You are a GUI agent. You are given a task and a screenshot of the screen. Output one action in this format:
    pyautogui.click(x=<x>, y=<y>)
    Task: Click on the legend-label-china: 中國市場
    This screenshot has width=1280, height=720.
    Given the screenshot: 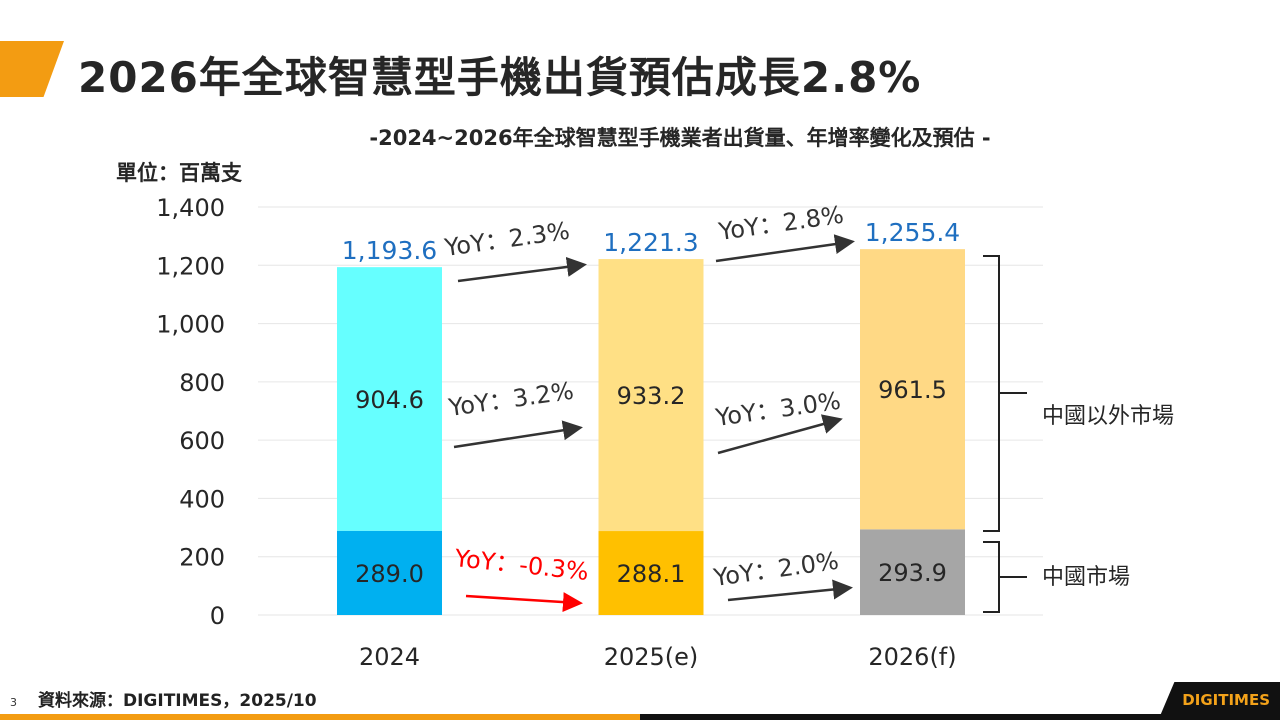 What is the action you would take?
    pyautogui.click(x=1086, y=577)
    